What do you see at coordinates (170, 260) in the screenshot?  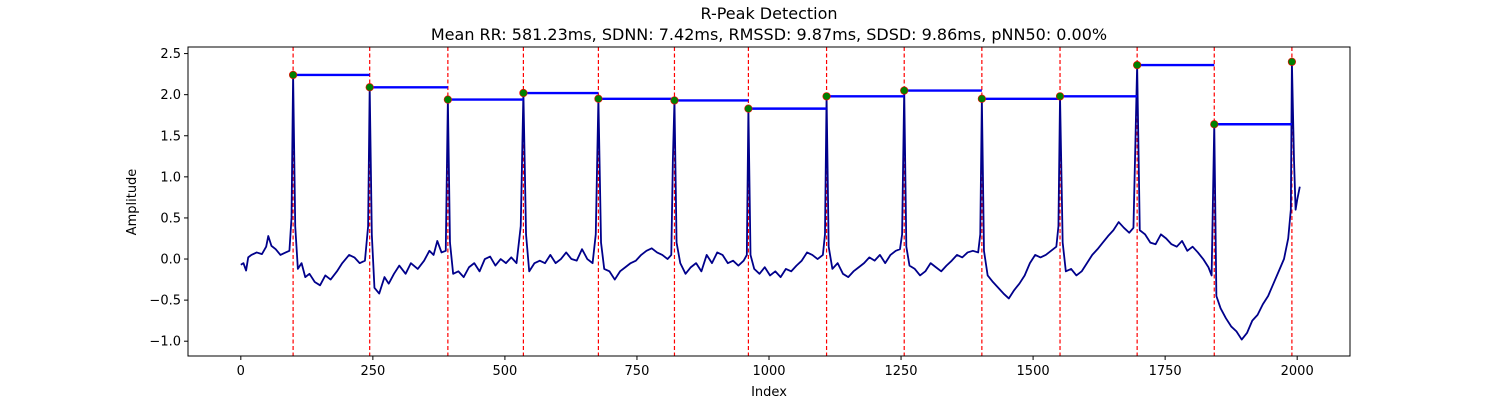 I see `y-tick-label: 0.0` at bounding box center [170, 260].